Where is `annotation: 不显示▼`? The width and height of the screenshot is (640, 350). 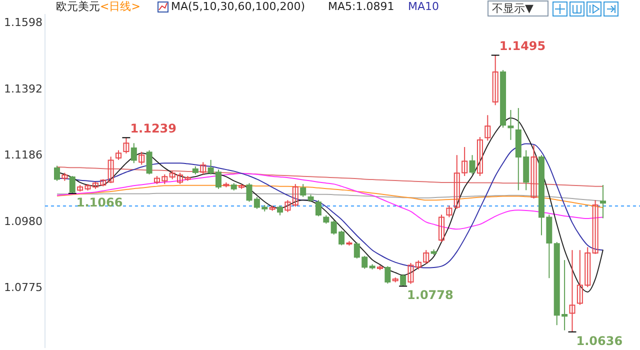 annotation: 不显示▼ is located at coordinates (513, 8).